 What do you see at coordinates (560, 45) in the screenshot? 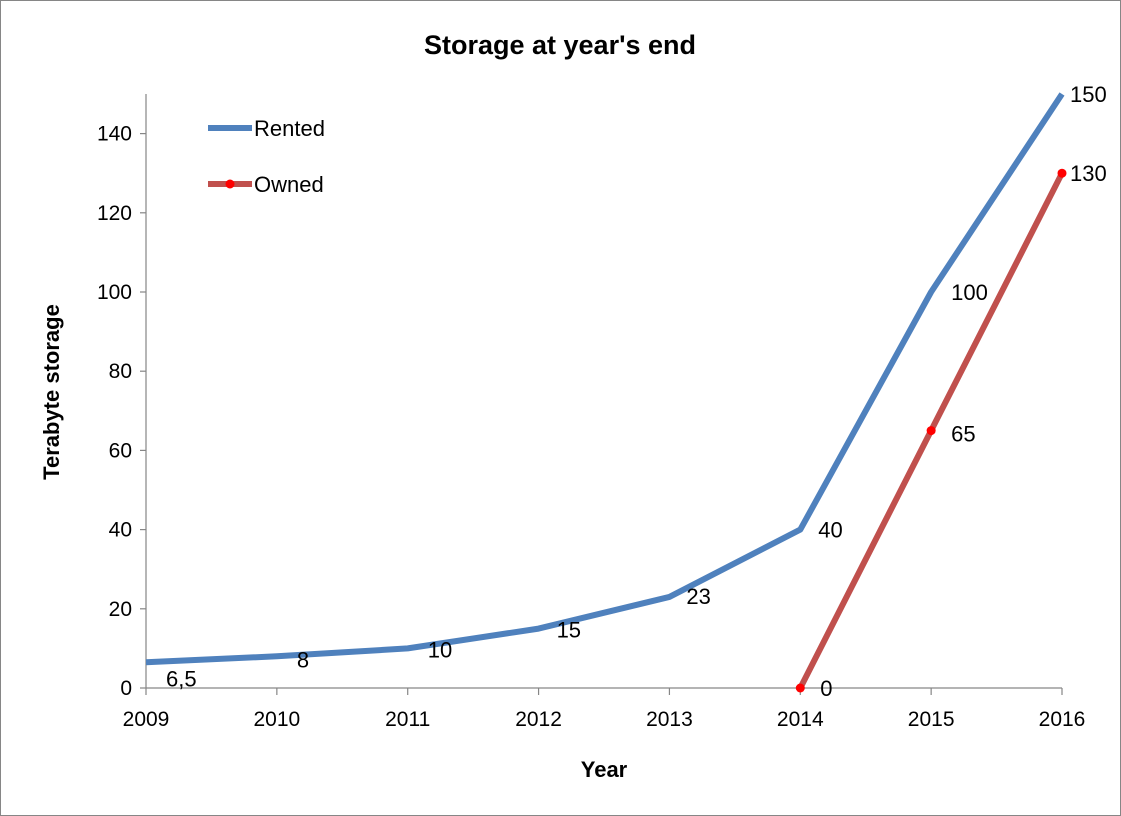
I see `chart-title: Storage at year's end` at bounding box center [560, 45].